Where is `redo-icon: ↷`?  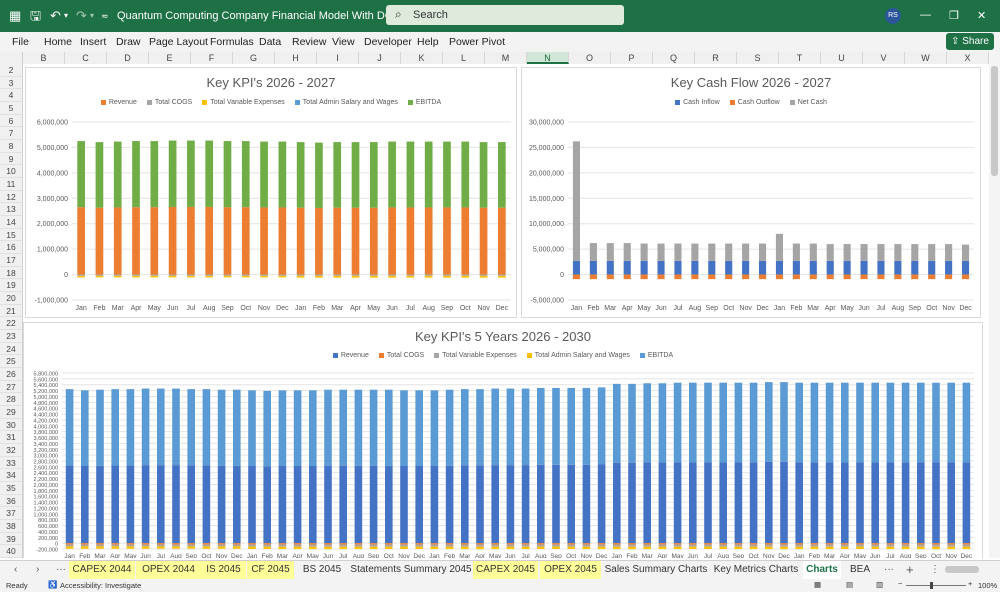
redo-icon: ↷ is located at coordinates (81, 15).